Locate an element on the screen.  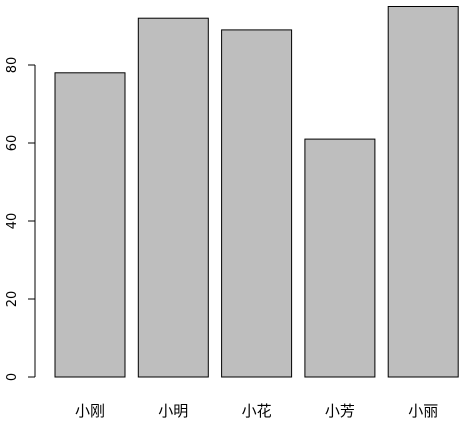
y-axis: 0 20 40 60 80 is located at coordinates (20, 219).